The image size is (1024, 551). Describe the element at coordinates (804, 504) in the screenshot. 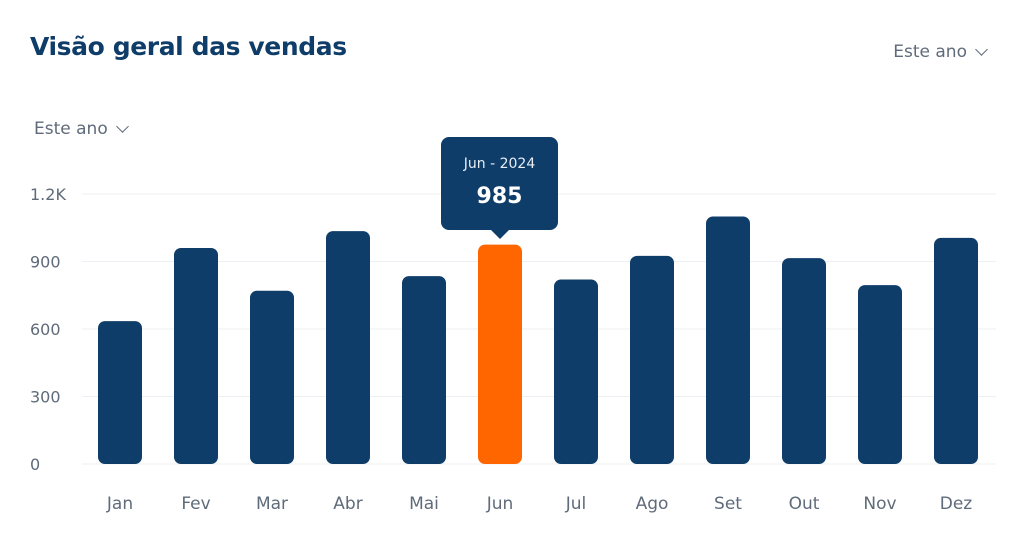

I see `x-tick-label: Out` at that location.